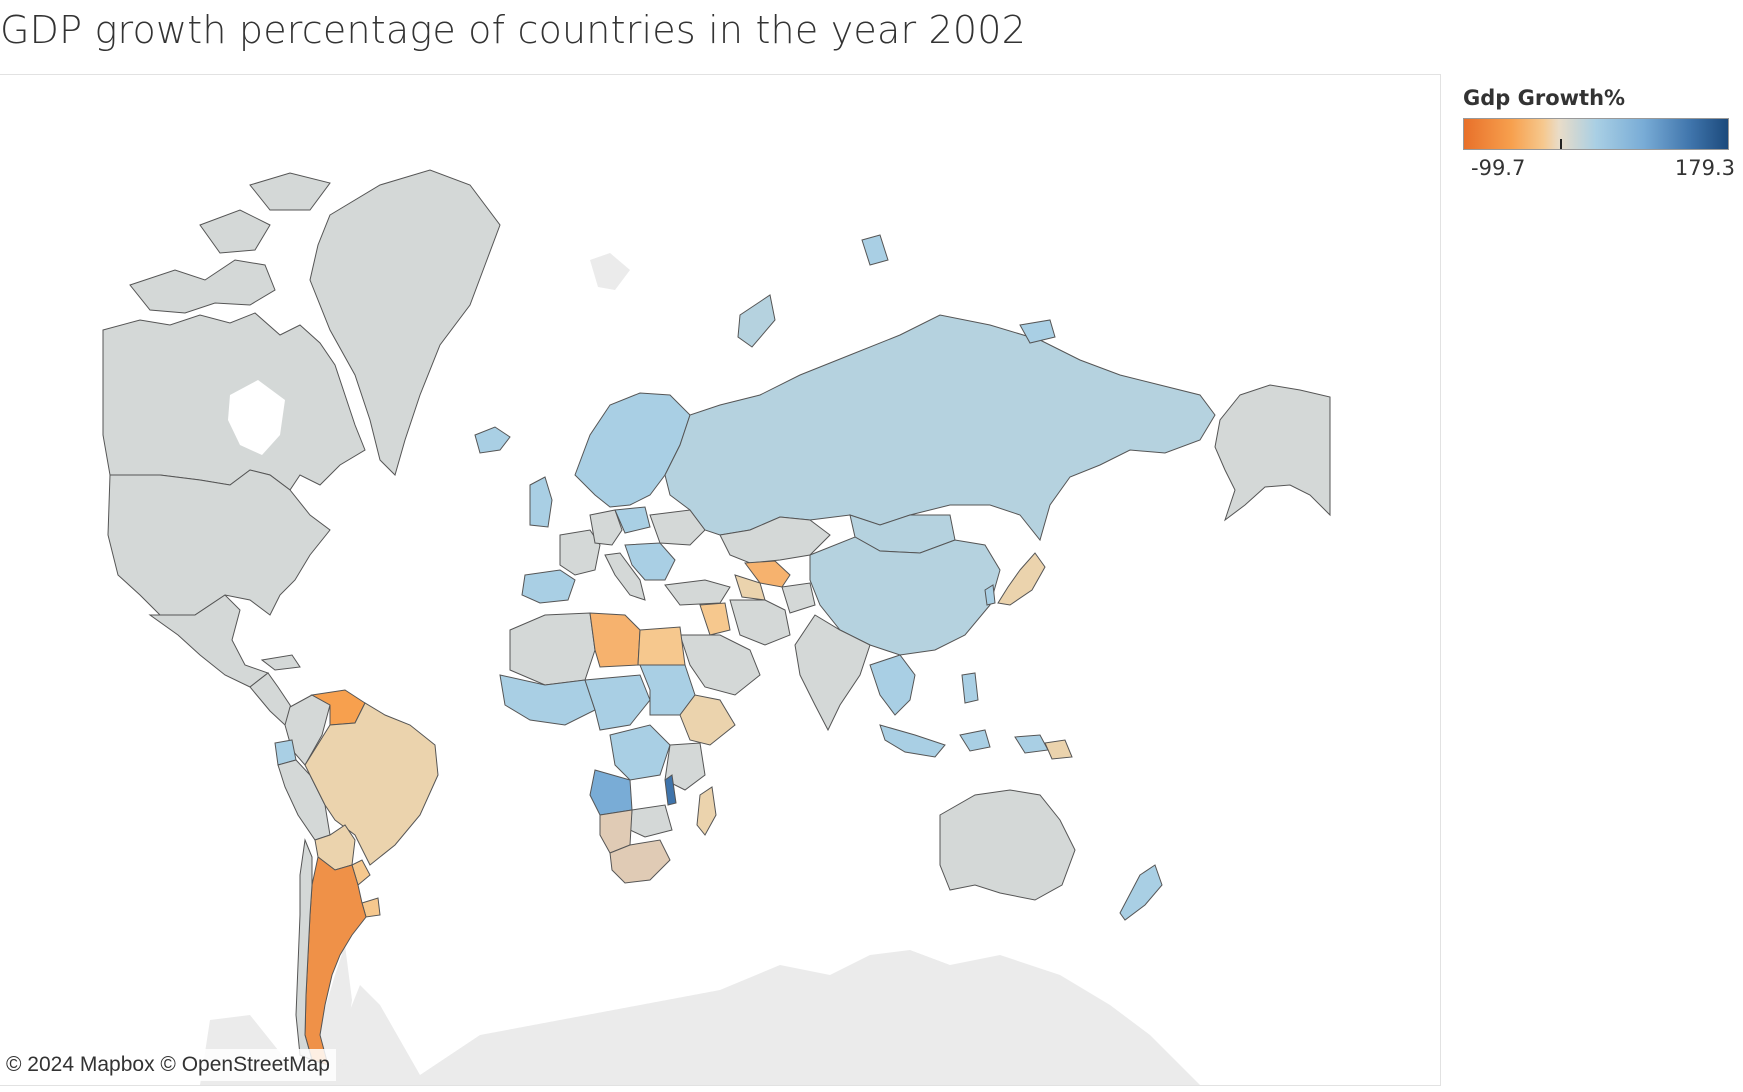 This screenshot has height=1092, width=1743. Describe the element at coordinates (940, 428) in the screenshot. I see `country-russia` at that location.